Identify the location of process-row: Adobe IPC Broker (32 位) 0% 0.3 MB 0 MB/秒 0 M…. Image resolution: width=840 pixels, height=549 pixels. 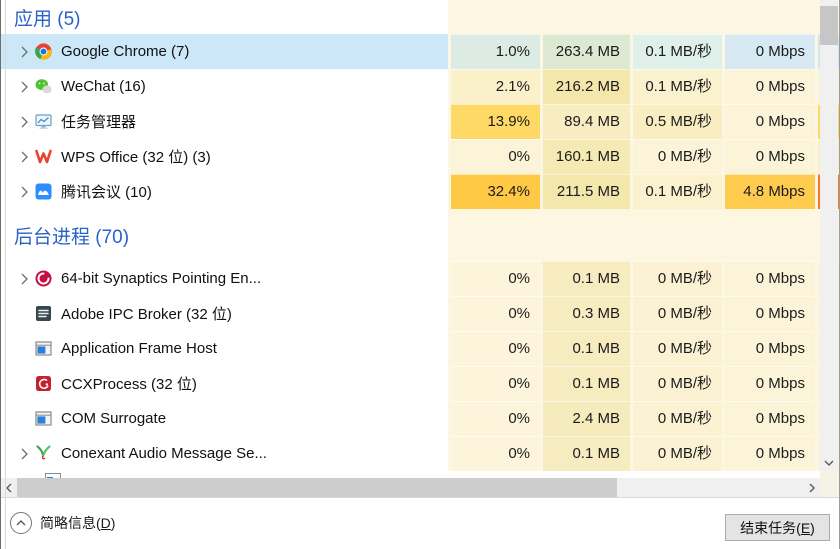
(420, 313).